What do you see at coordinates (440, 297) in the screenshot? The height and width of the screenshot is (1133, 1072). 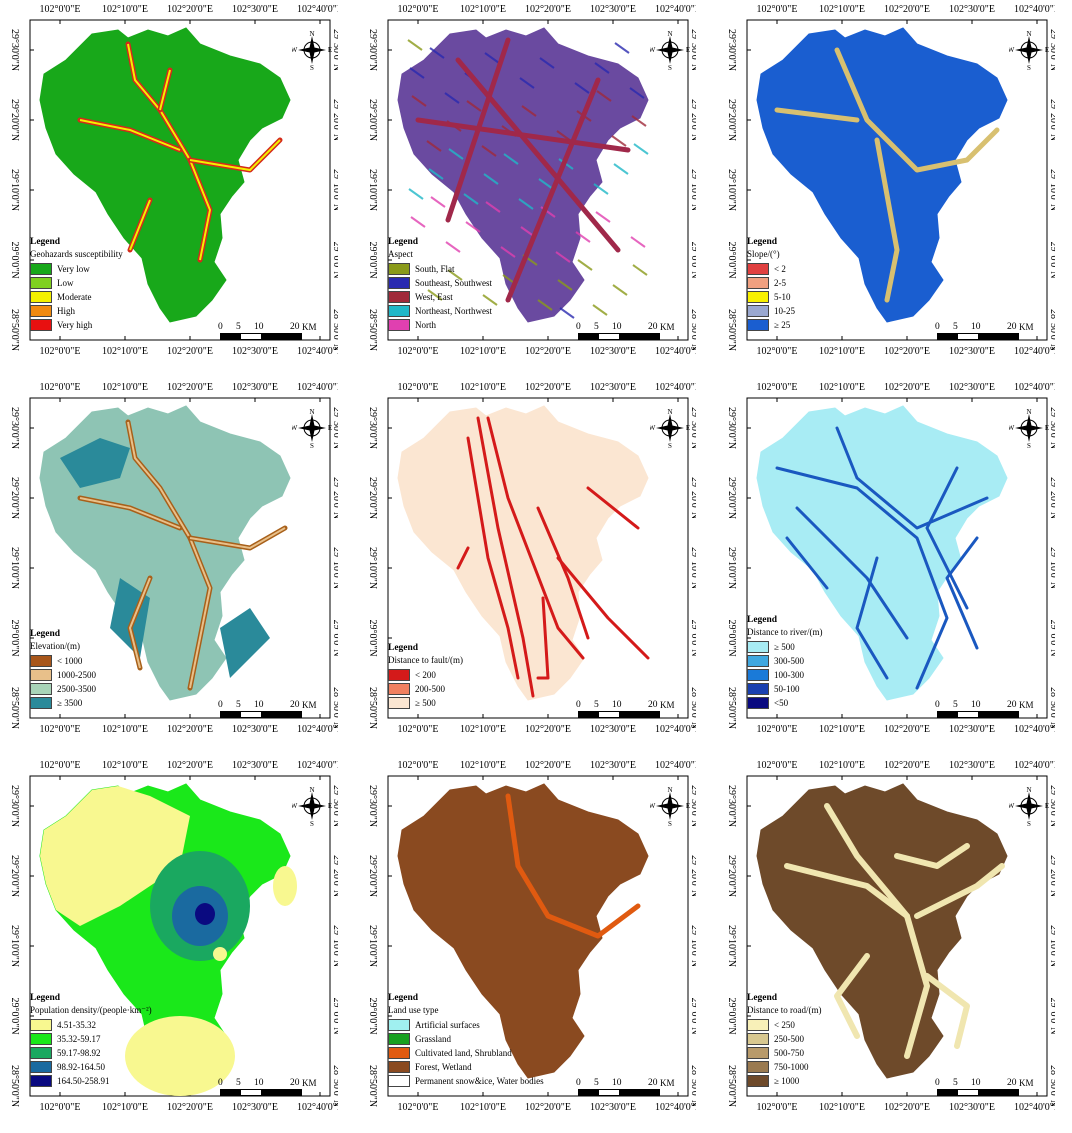 I see `legend-row: West, East` at bounding box center [440, 297].